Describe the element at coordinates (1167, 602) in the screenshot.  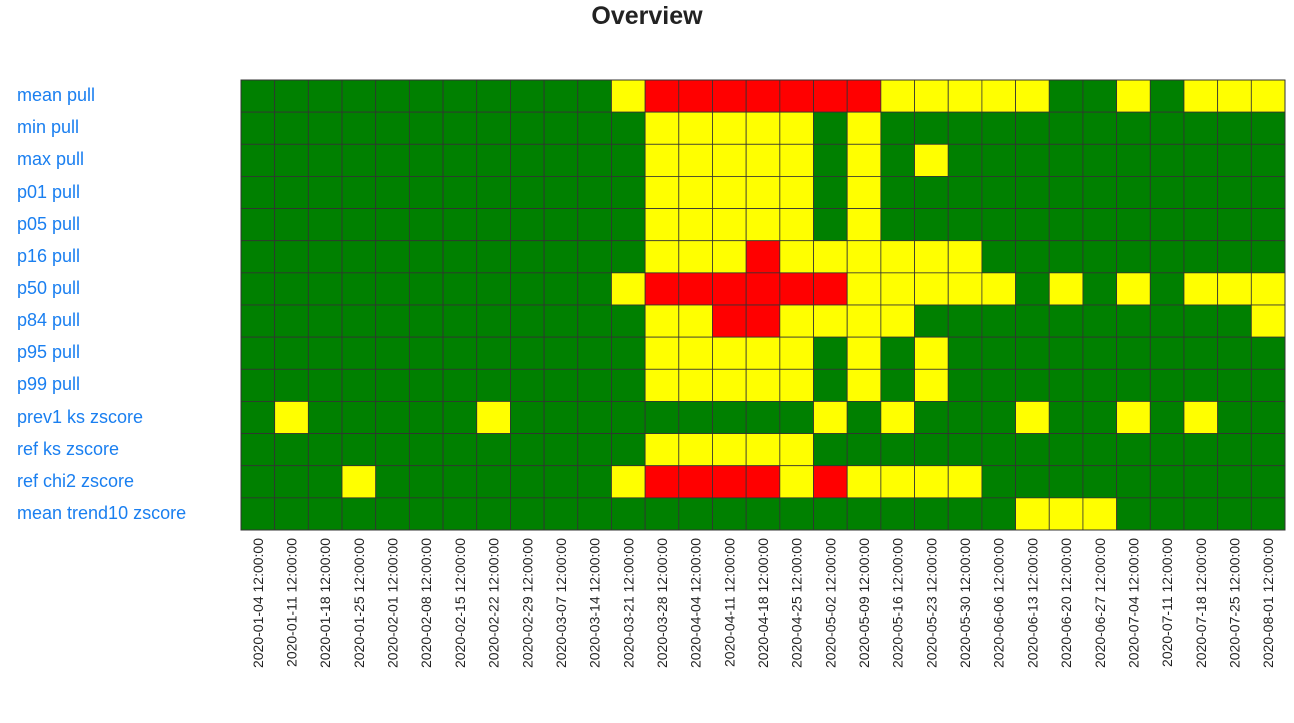
I see `x-tick-label: 2020-07-11 12:00:00` at that location.